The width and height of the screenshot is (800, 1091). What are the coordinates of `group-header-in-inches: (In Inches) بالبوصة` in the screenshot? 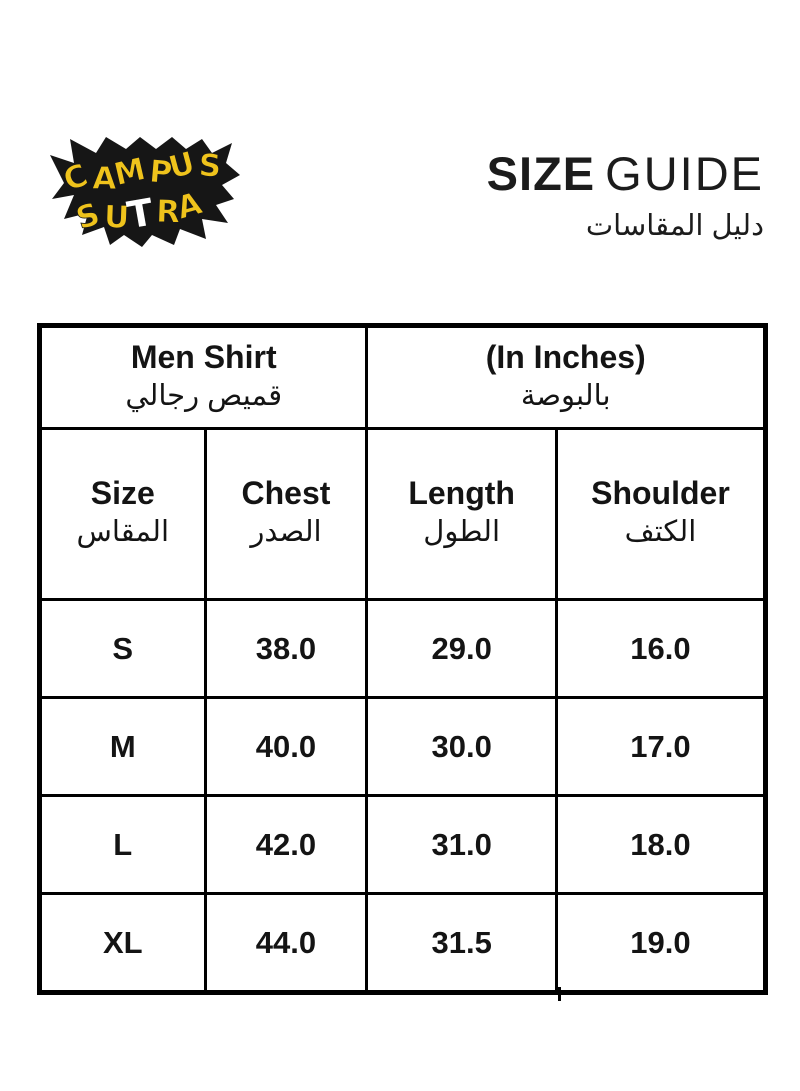 It's located at (566, 377).